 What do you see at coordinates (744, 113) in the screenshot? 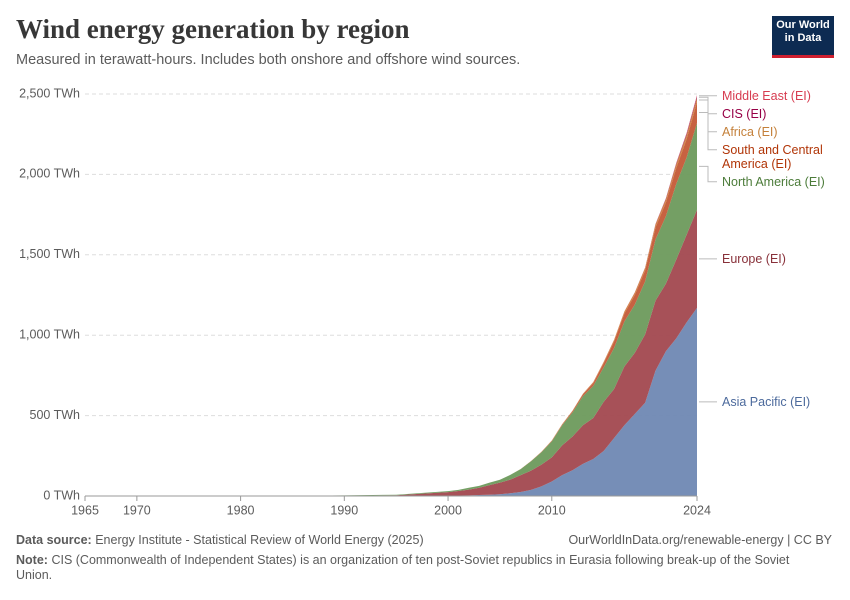
I see `legend-label: CIS (EI)` at bounding box center [744, 113].